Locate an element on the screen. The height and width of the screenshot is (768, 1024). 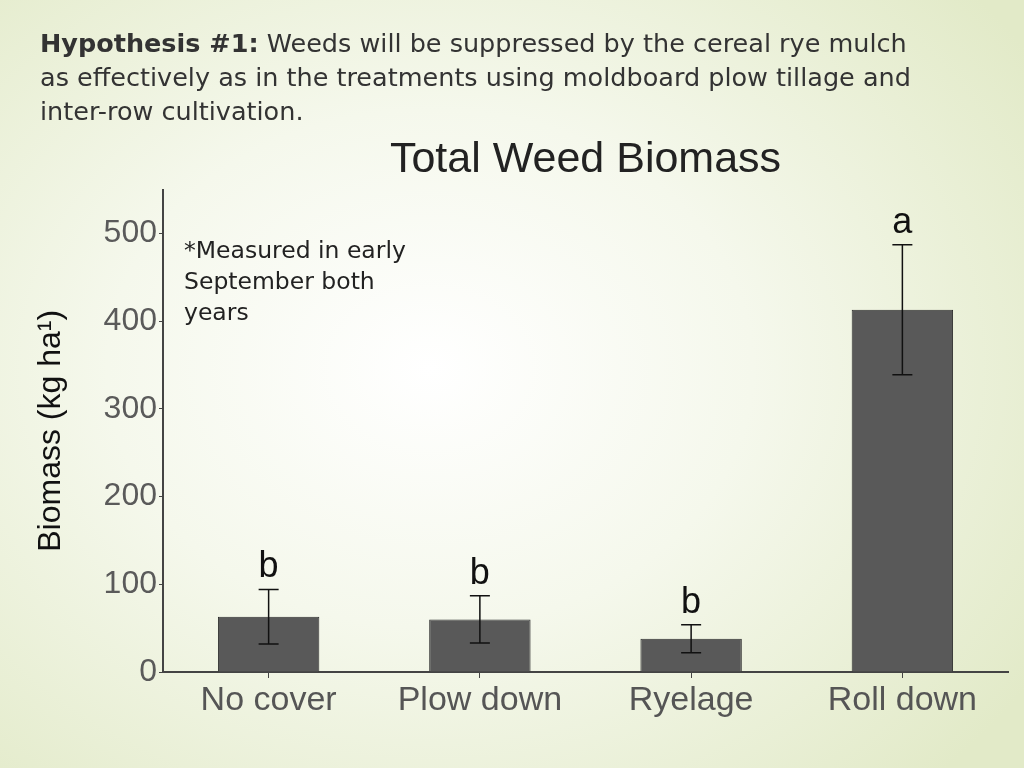
x-tick-label: No cover is located at coordinates (268, 697).